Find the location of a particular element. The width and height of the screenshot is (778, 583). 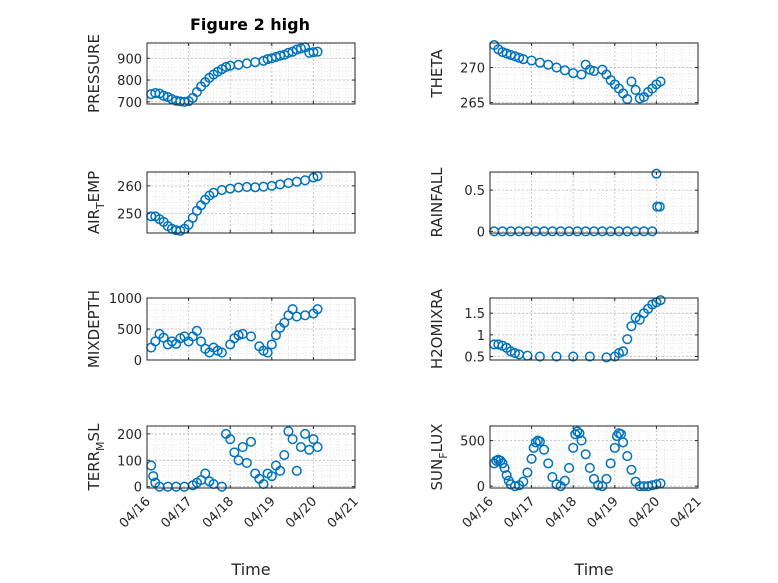

y-axis-label: MIXDEPTH is located at coordinates (94, 329).